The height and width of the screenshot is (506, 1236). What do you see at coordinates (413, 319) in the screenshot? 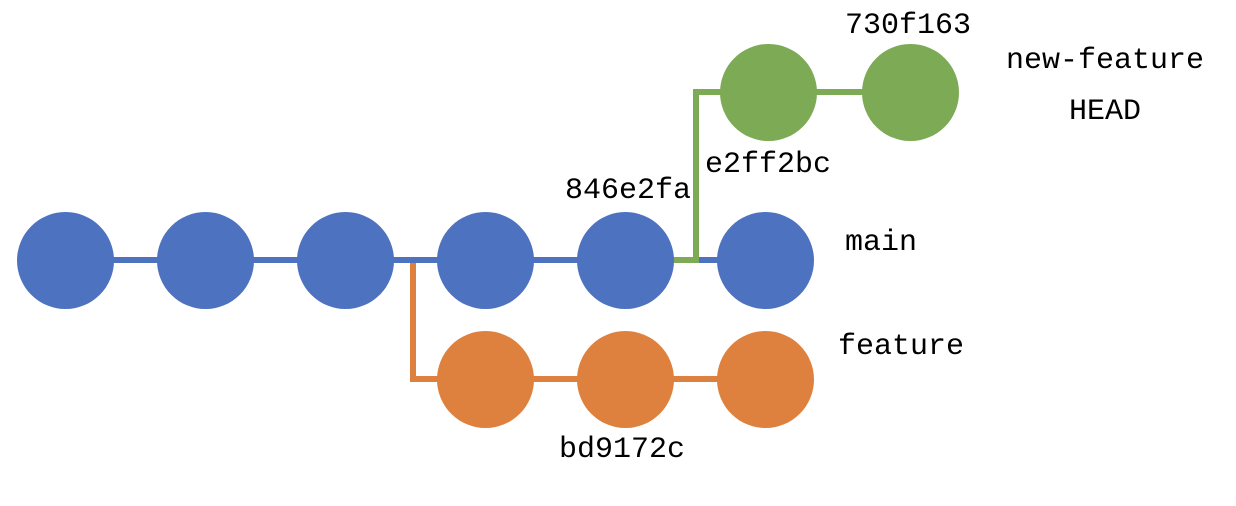
I see `branch-edge-feature` at bounding box center [413, 319].